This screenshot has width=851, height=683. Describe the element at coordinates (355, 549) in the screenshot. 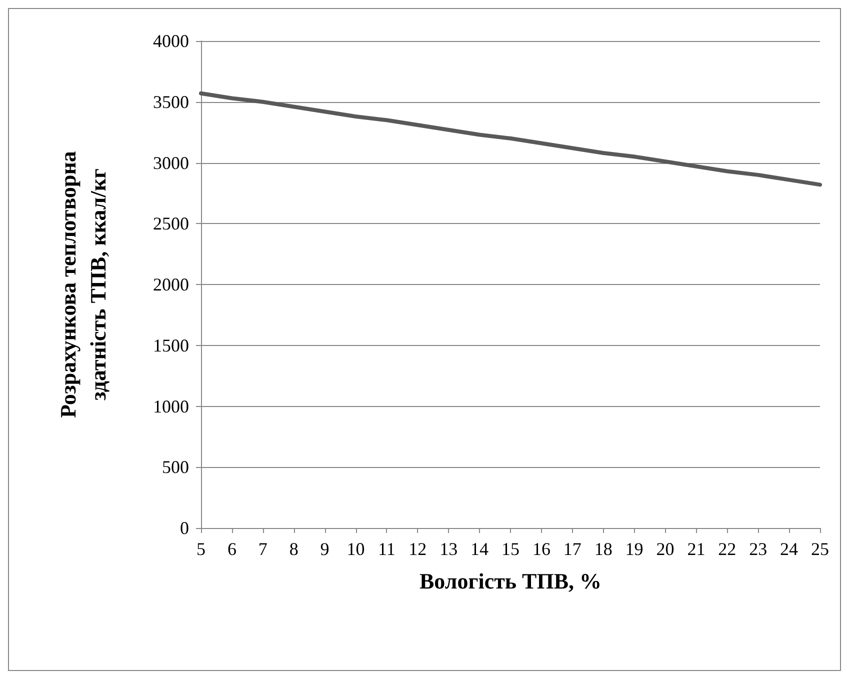

I see `x-tick-label: 10` at that location.